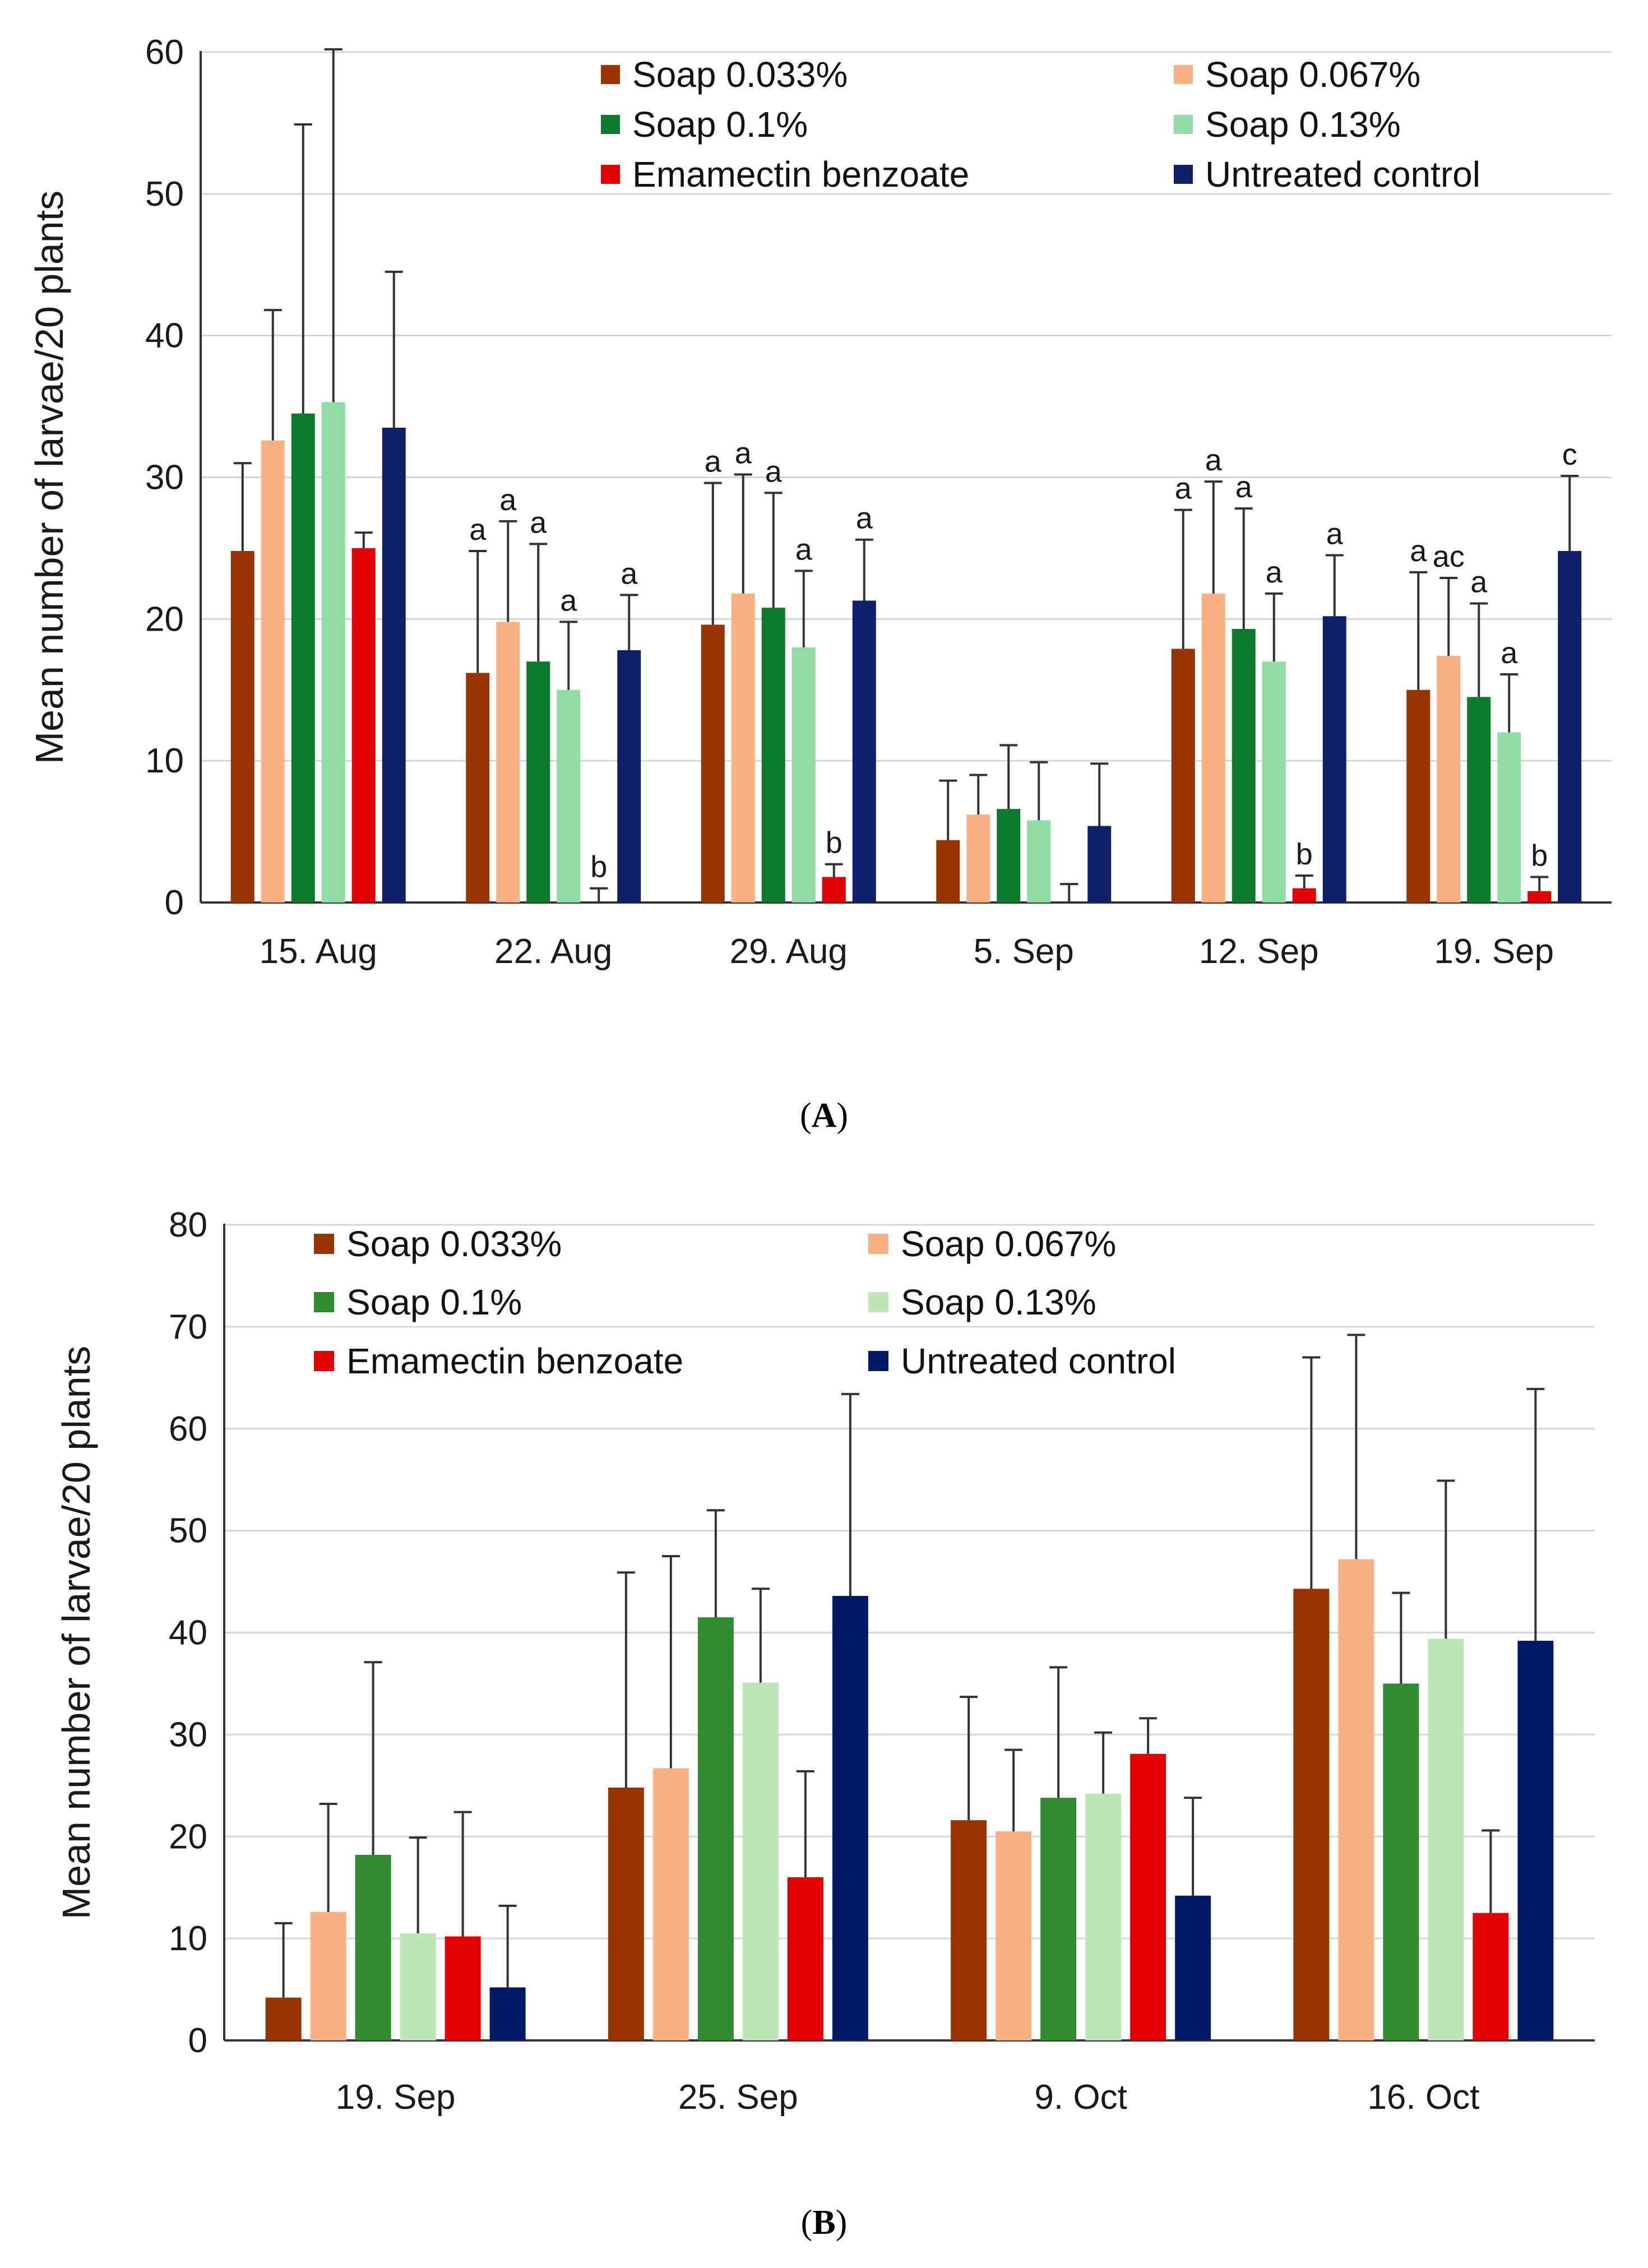  What do you see at coordinates (715, 1828) in the screenshot?
I see `bar-soap-0-1-25-sep` at bounding box center [715, 1828].